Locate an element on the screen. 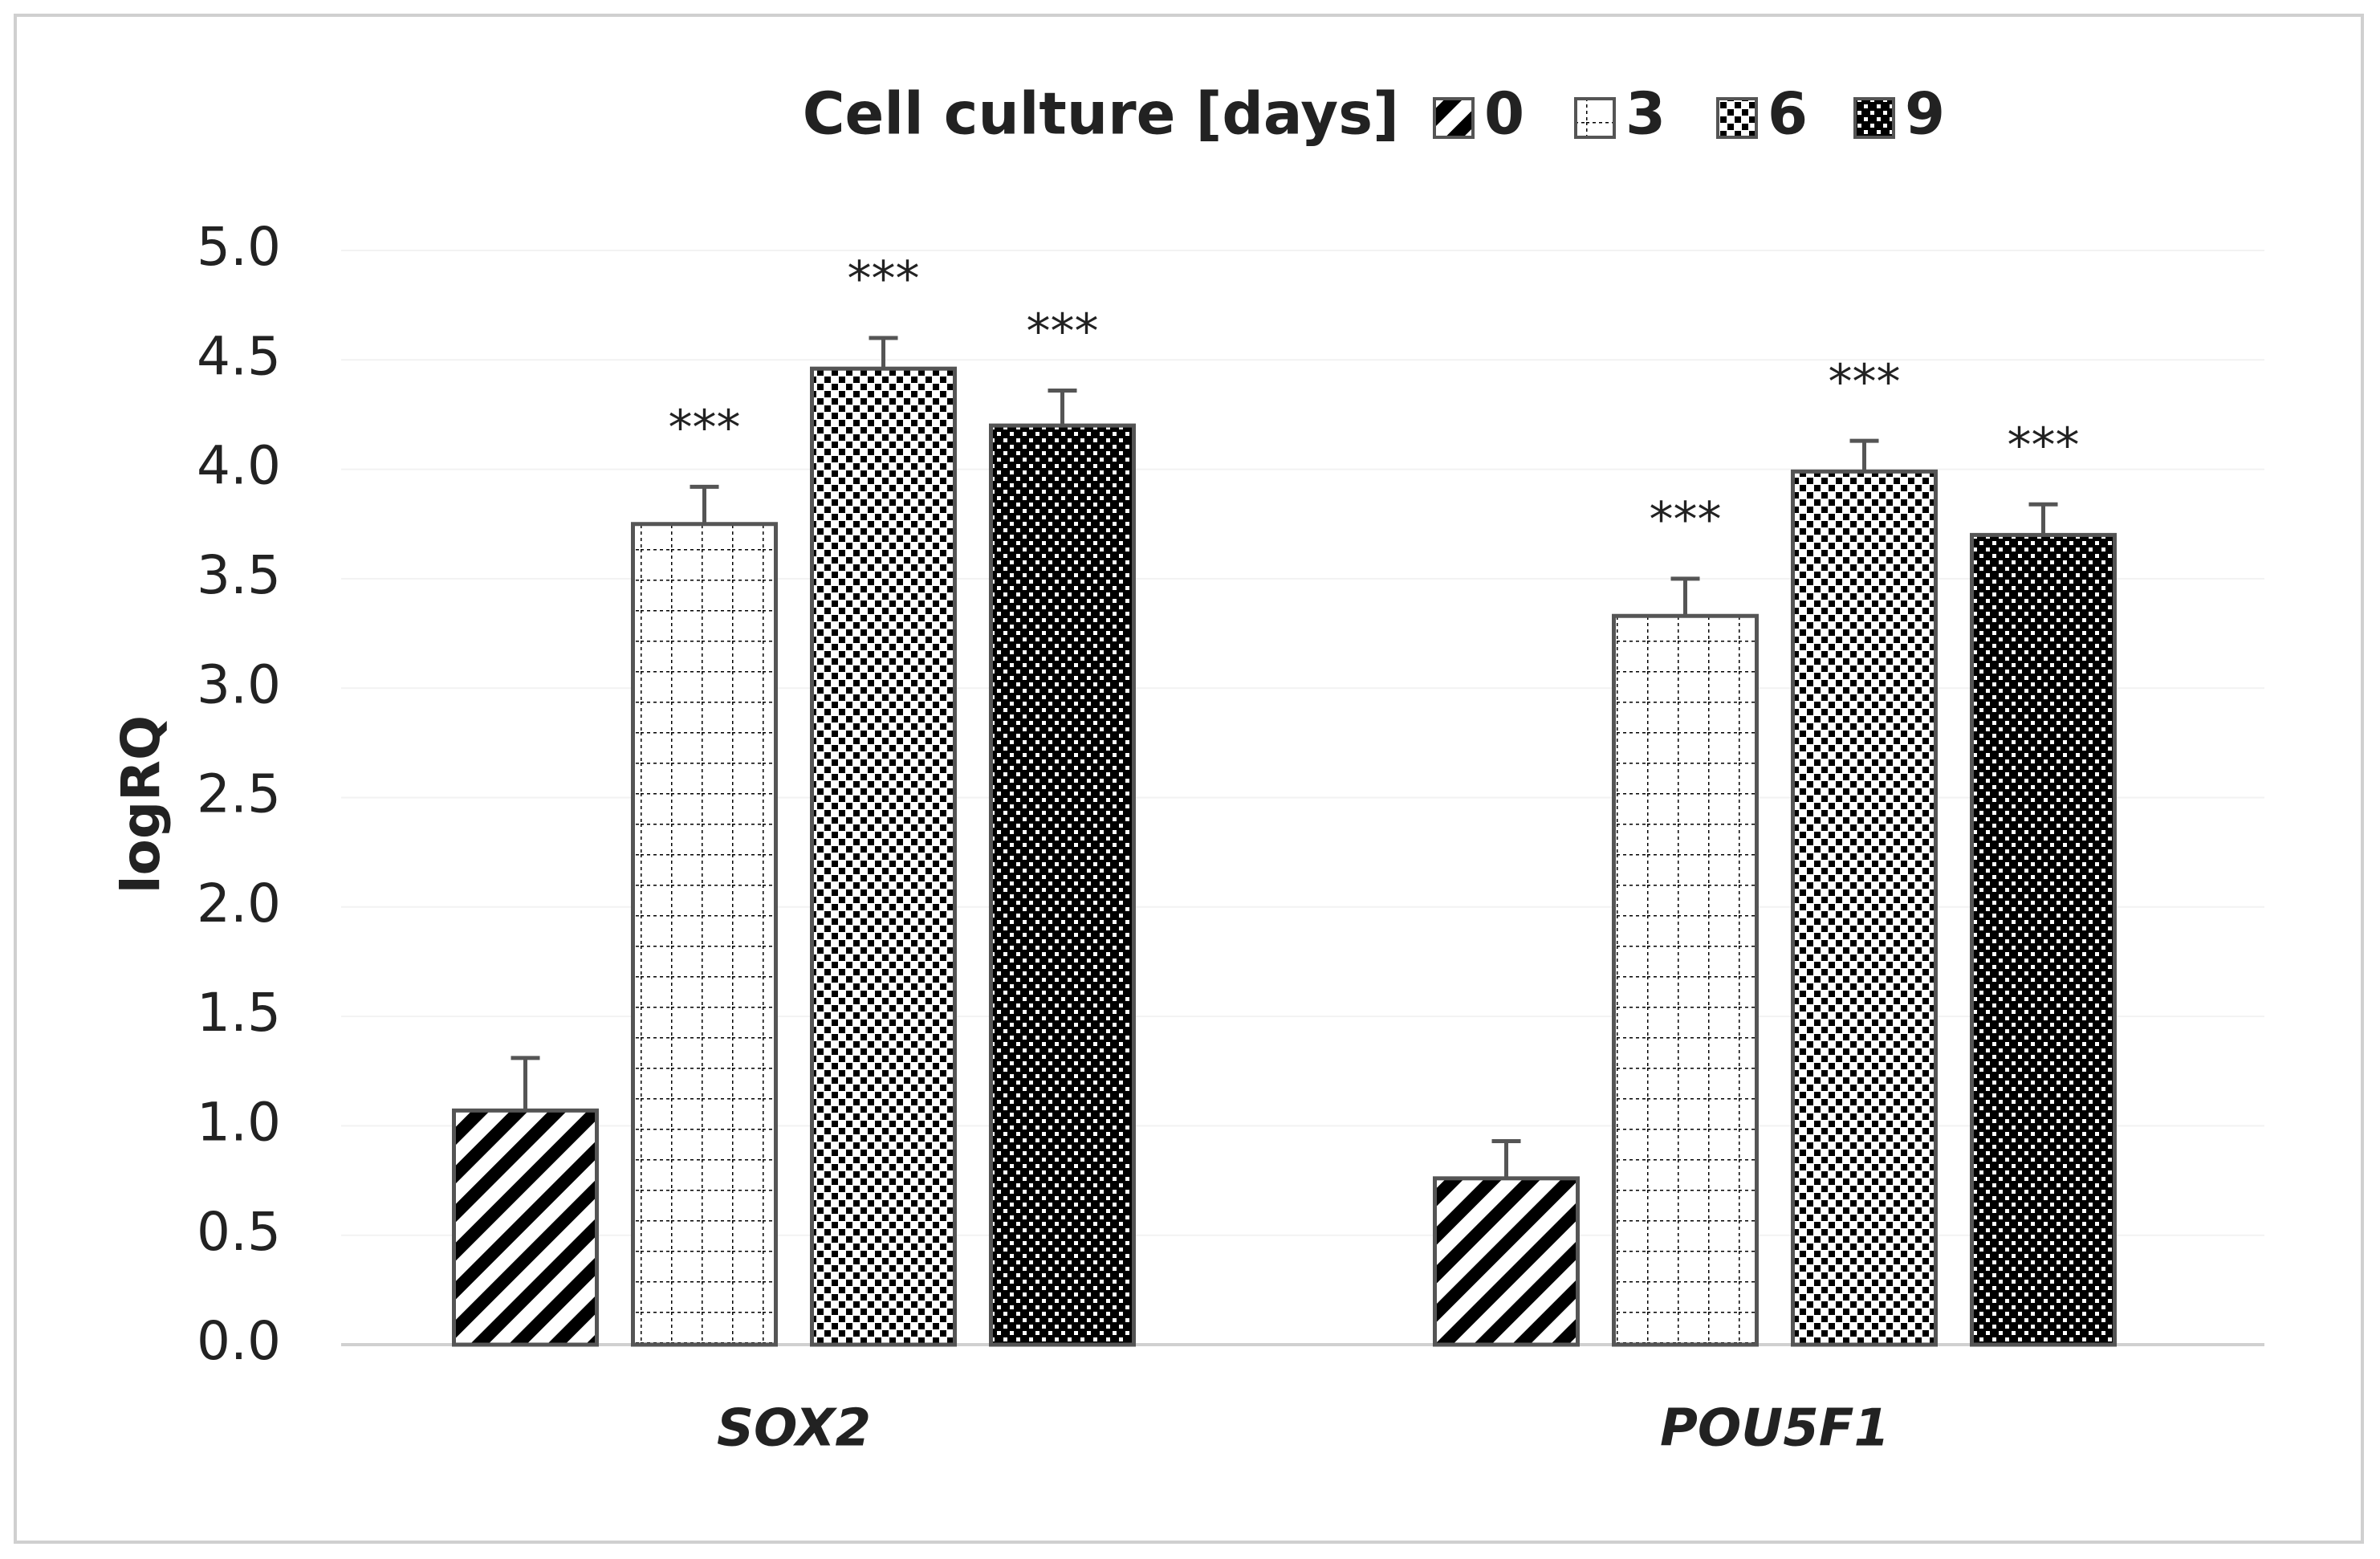 Image resolution: width=2380 pixels, height=1559 pixels. y-tick-label: 0.0 is located at coordinates (239, 1341).